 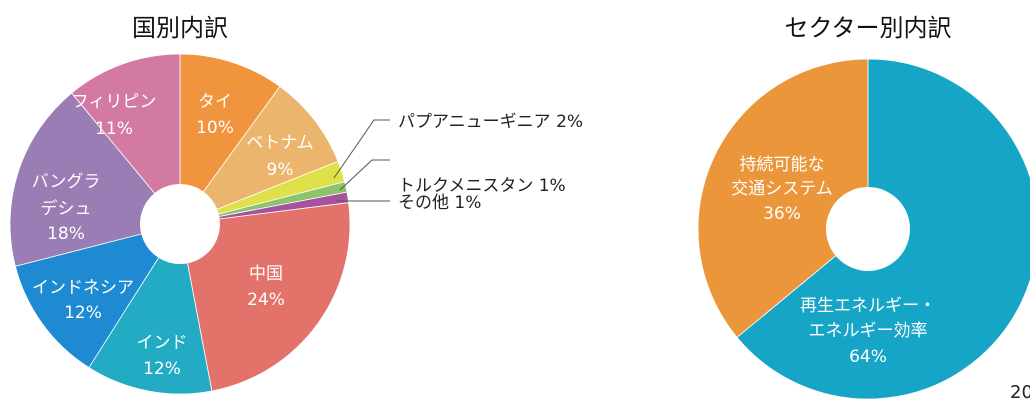 What do you see at coordinates (782, 165) in the screenshot?
I see `slice-label: 持続可能な` at bounding box center [782, 165].